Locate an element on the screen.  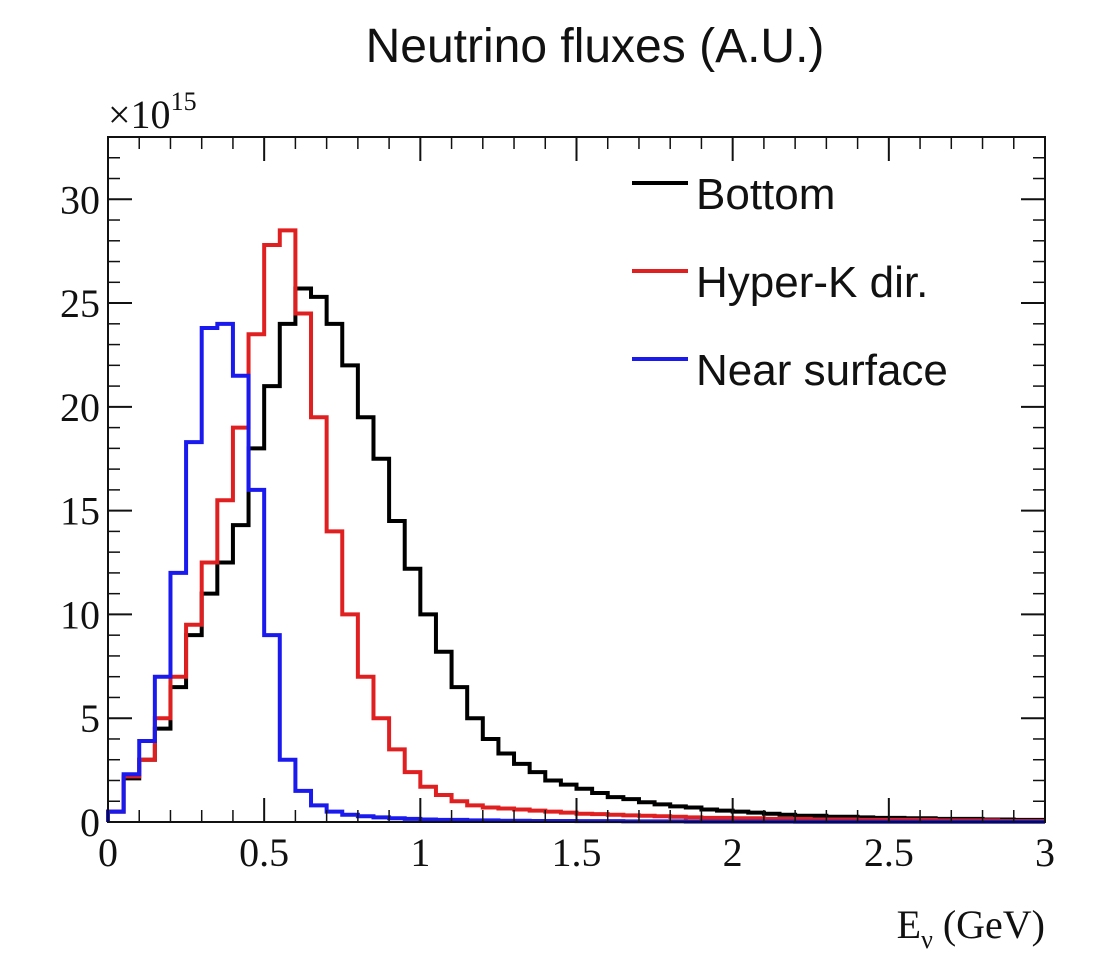
x-tick-label: 1.5 is located at coordinates (577, 852).